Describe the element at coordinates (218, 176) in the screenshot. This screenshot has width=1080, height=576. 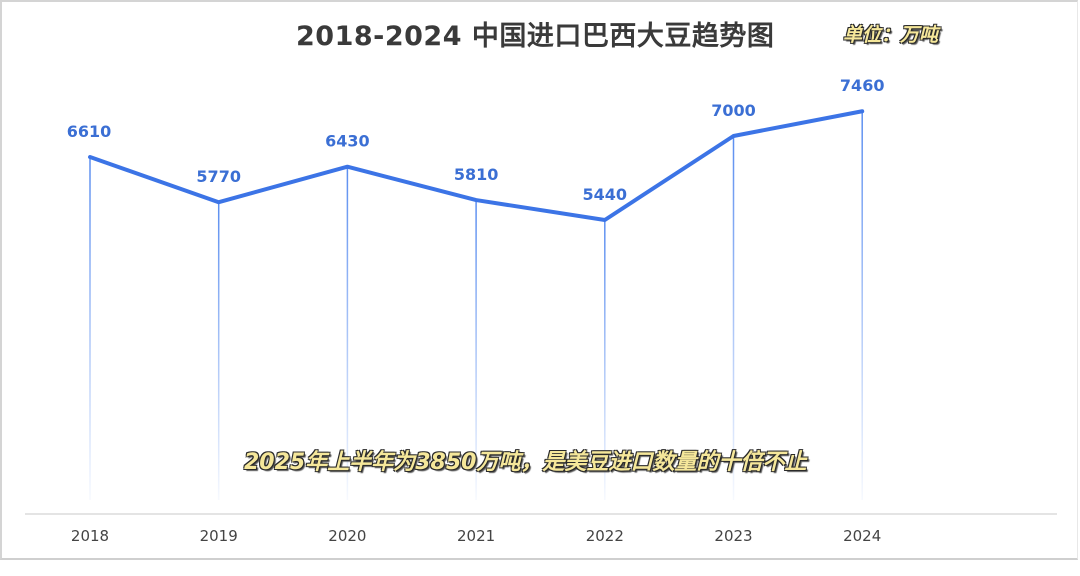
I see `data-label: 5770` at that location.